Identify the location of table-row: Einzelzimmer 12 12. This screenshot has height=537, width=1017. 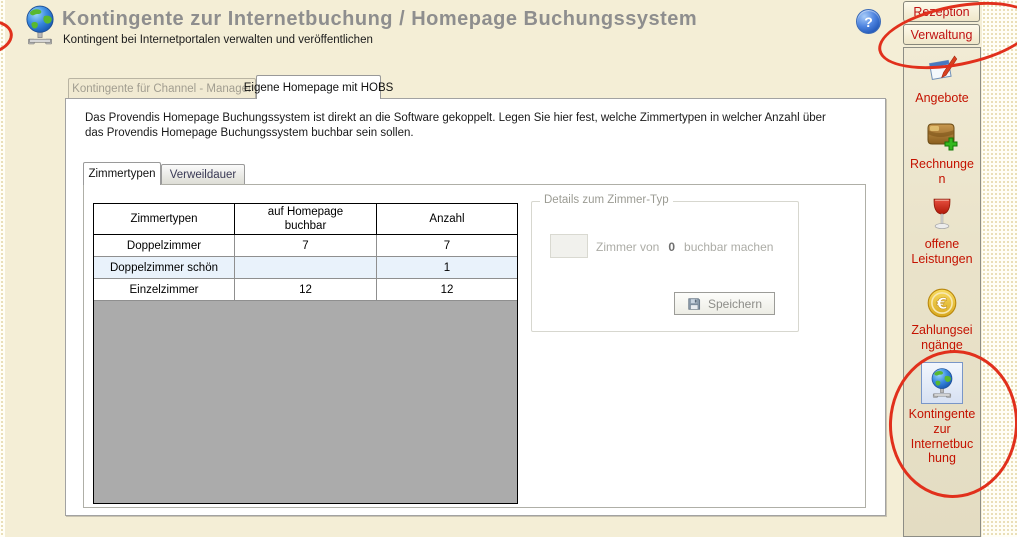
(305, 290).